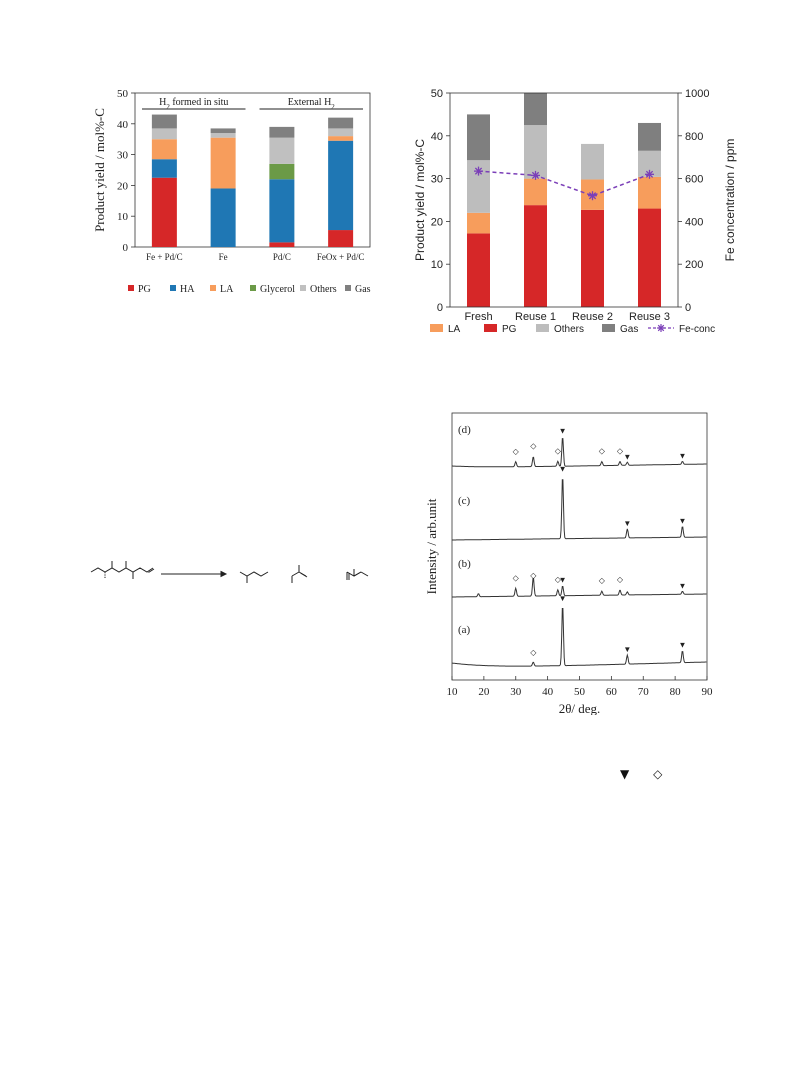  I want to click on x-tick-label: Reuse 1, so click(535, 317).